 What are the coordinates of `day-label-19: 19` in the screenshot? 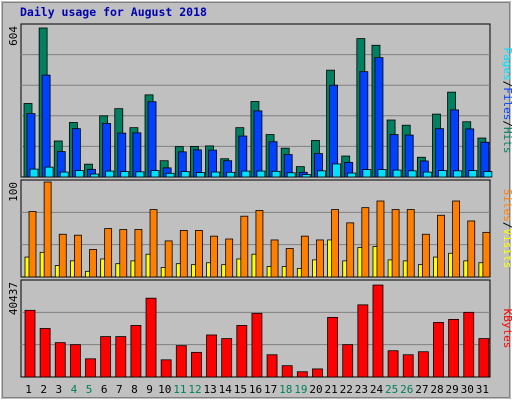 It's located at (300, 389).